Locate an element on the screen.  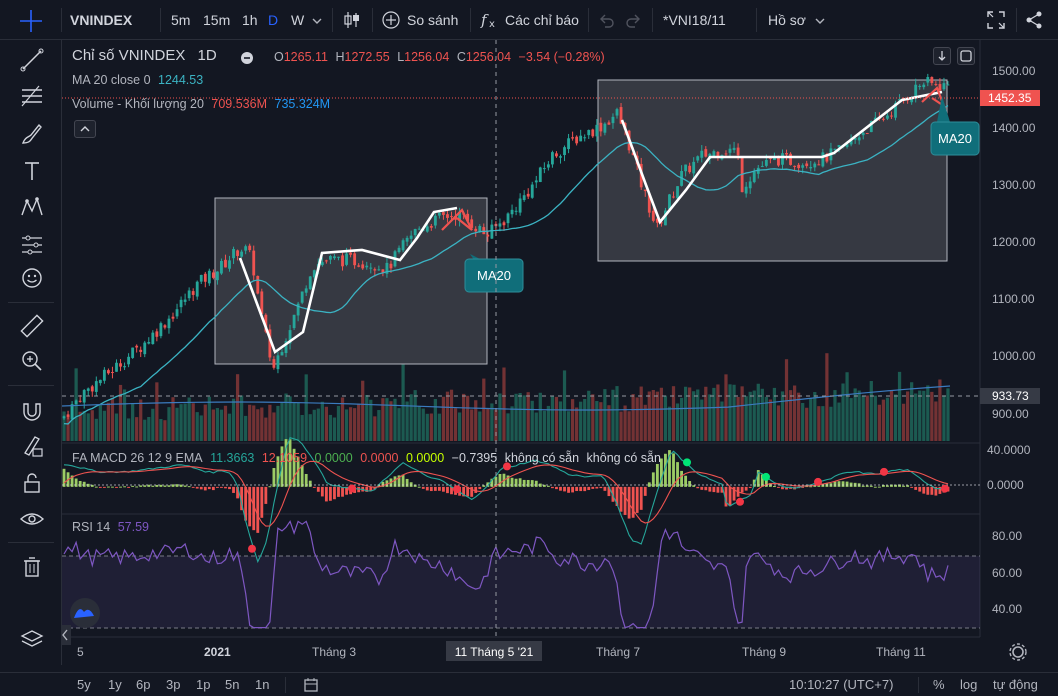
range-3p: 3p is located at coordinates (173, 684).